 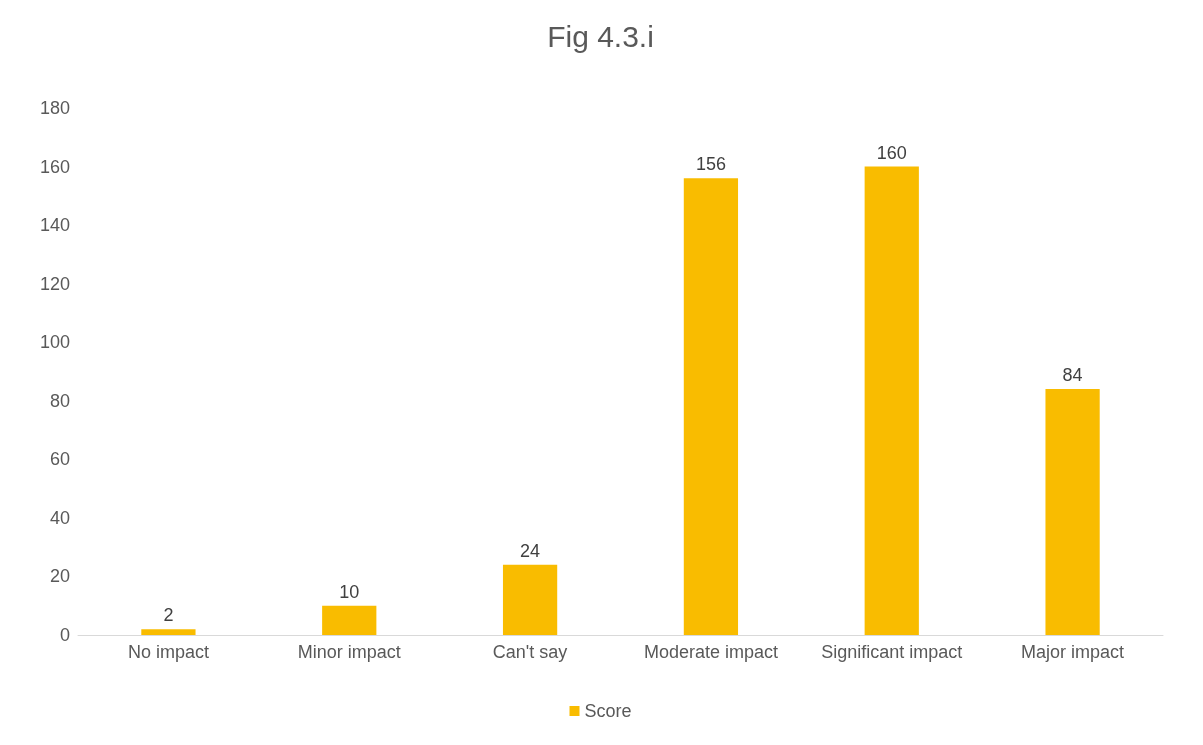 I want to click on y-tick-label: 40, so click(x=59, y=517).